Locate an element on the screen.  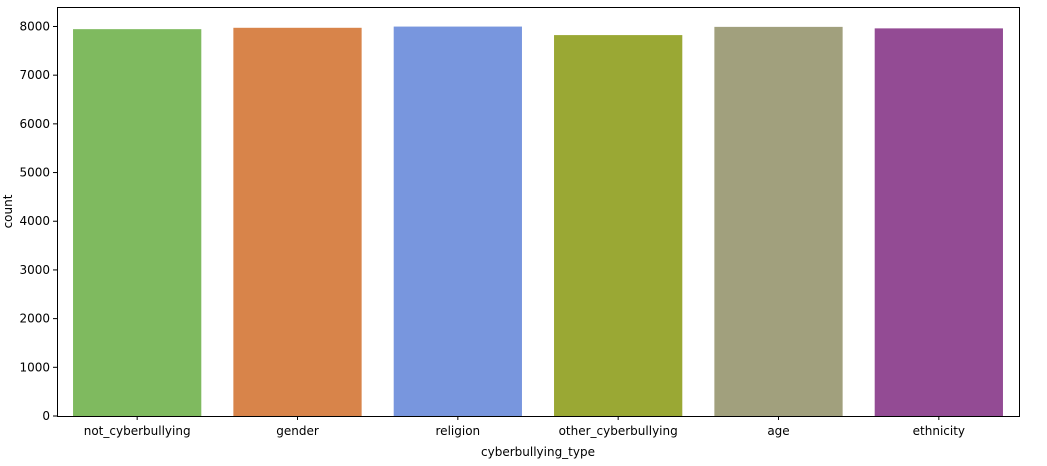
y-tick-label: 8000 is located at coordinates (34, 26).